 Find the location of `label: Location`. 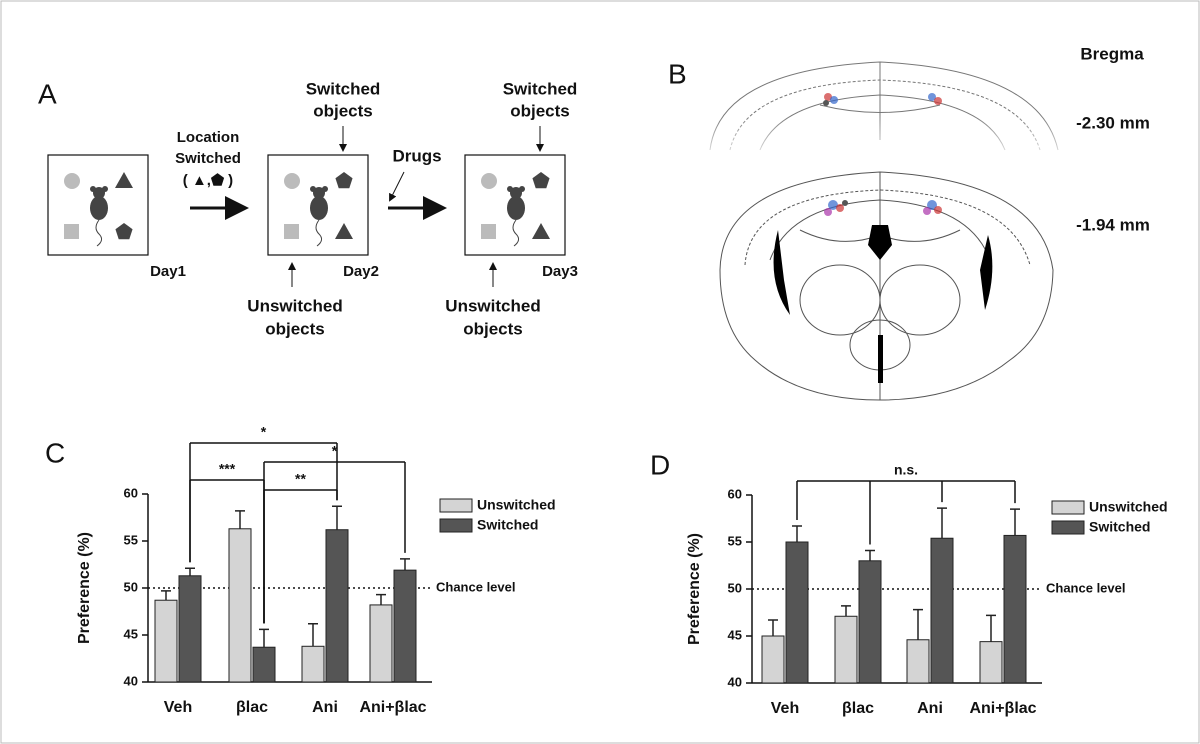

label: Location is located at coordinates (208, 137).